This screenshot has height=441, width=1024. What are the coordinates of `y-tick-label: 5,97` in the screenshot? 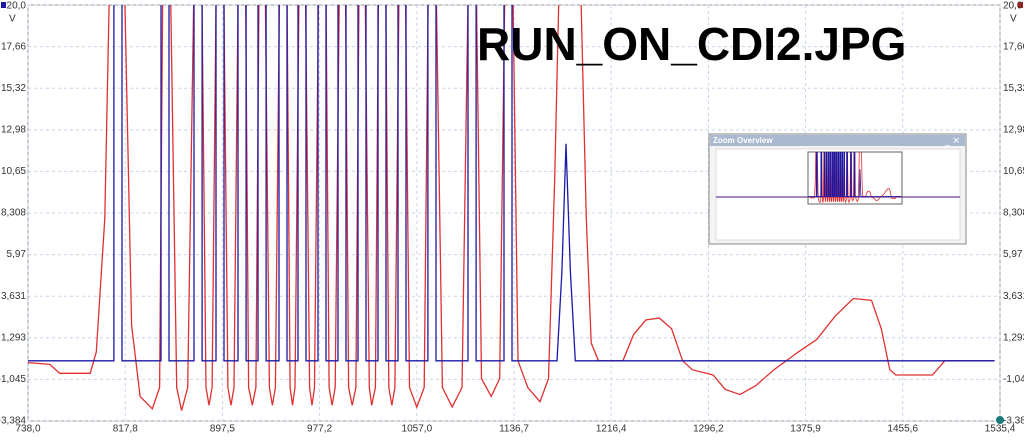 It's located at (17, 254).